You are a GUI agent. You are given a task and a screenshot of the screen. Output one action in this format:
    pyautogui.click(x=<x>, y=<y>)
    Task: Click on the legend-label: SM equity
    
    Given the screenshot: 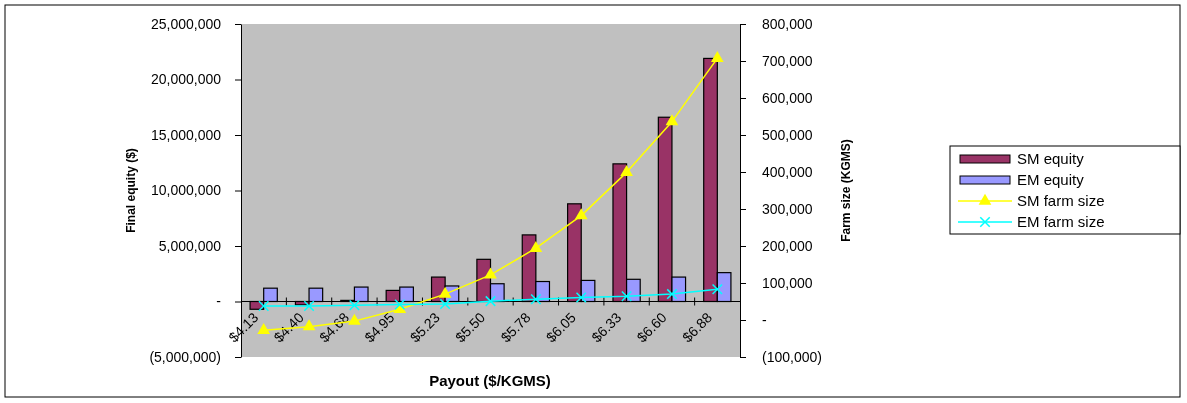 What is the action you would take?
    pyautogui.click(x=1051, y=158)
    